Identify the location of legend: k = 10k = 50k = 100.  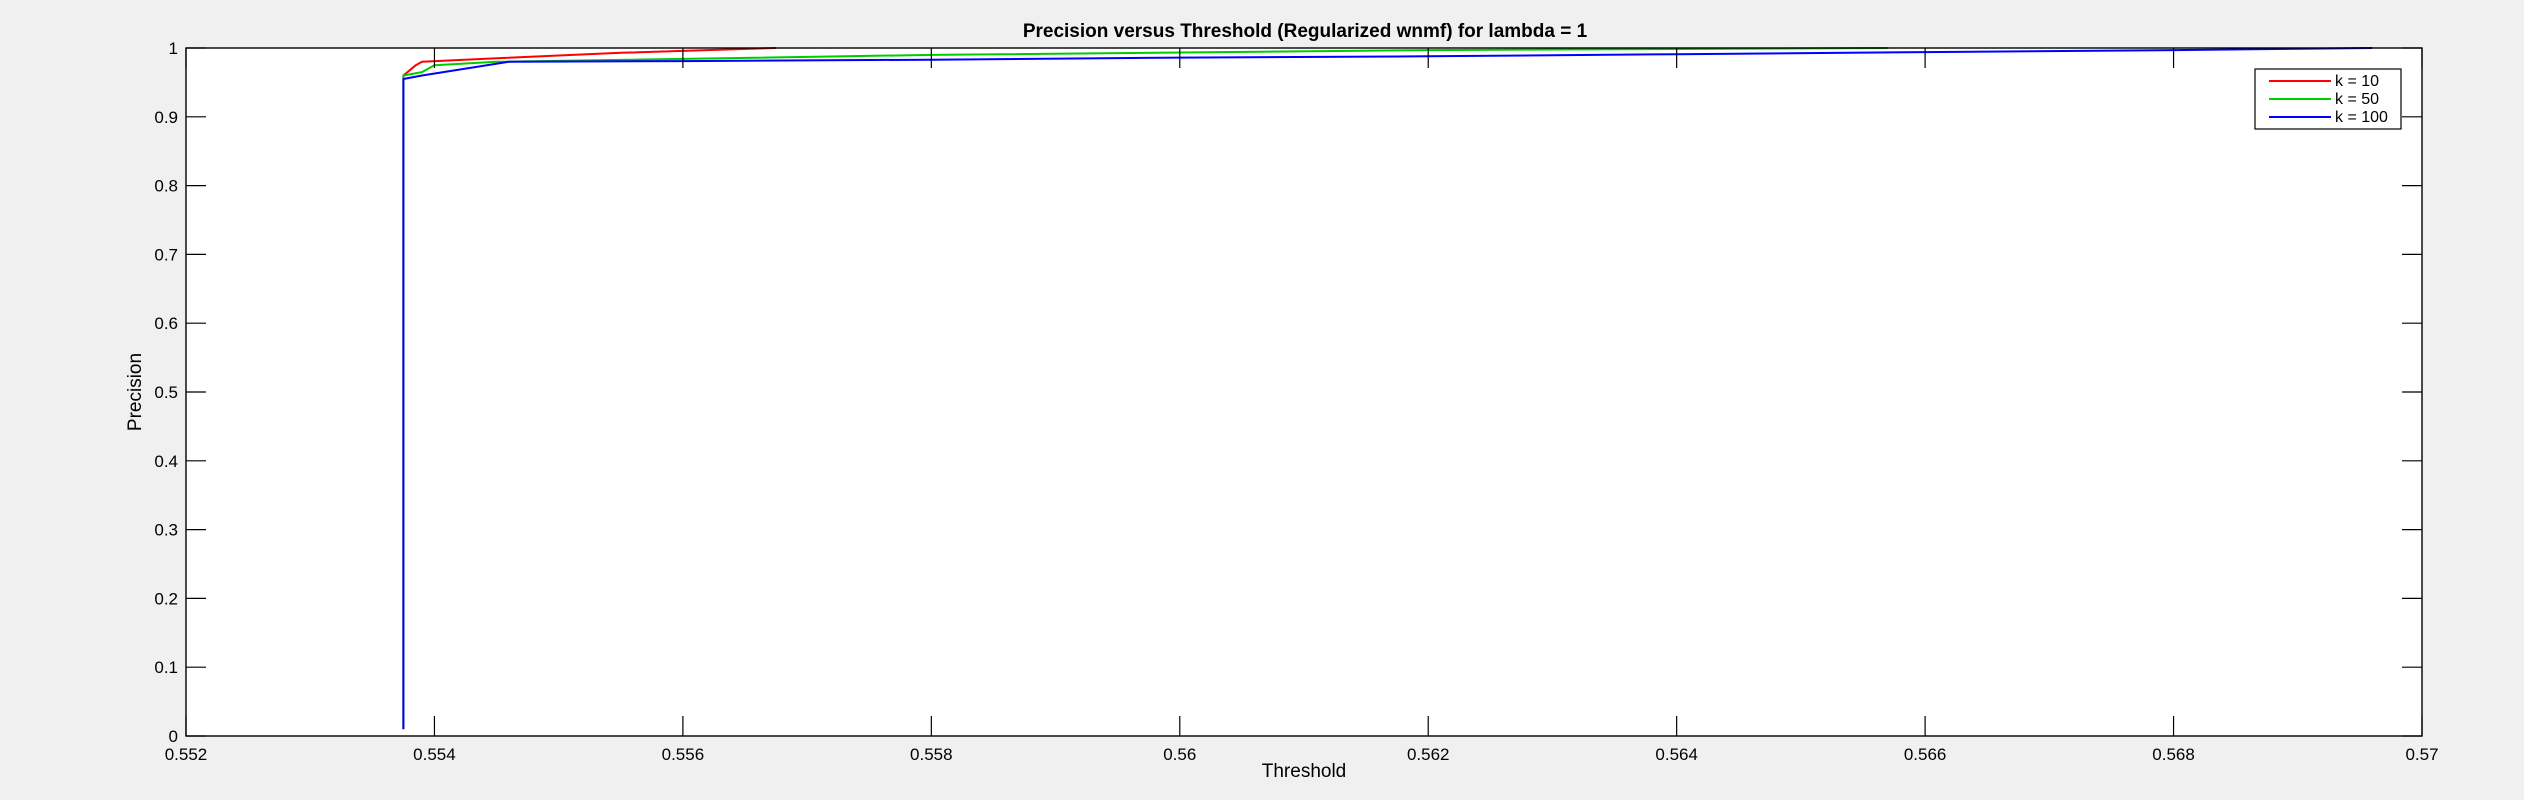
(2328, 99).